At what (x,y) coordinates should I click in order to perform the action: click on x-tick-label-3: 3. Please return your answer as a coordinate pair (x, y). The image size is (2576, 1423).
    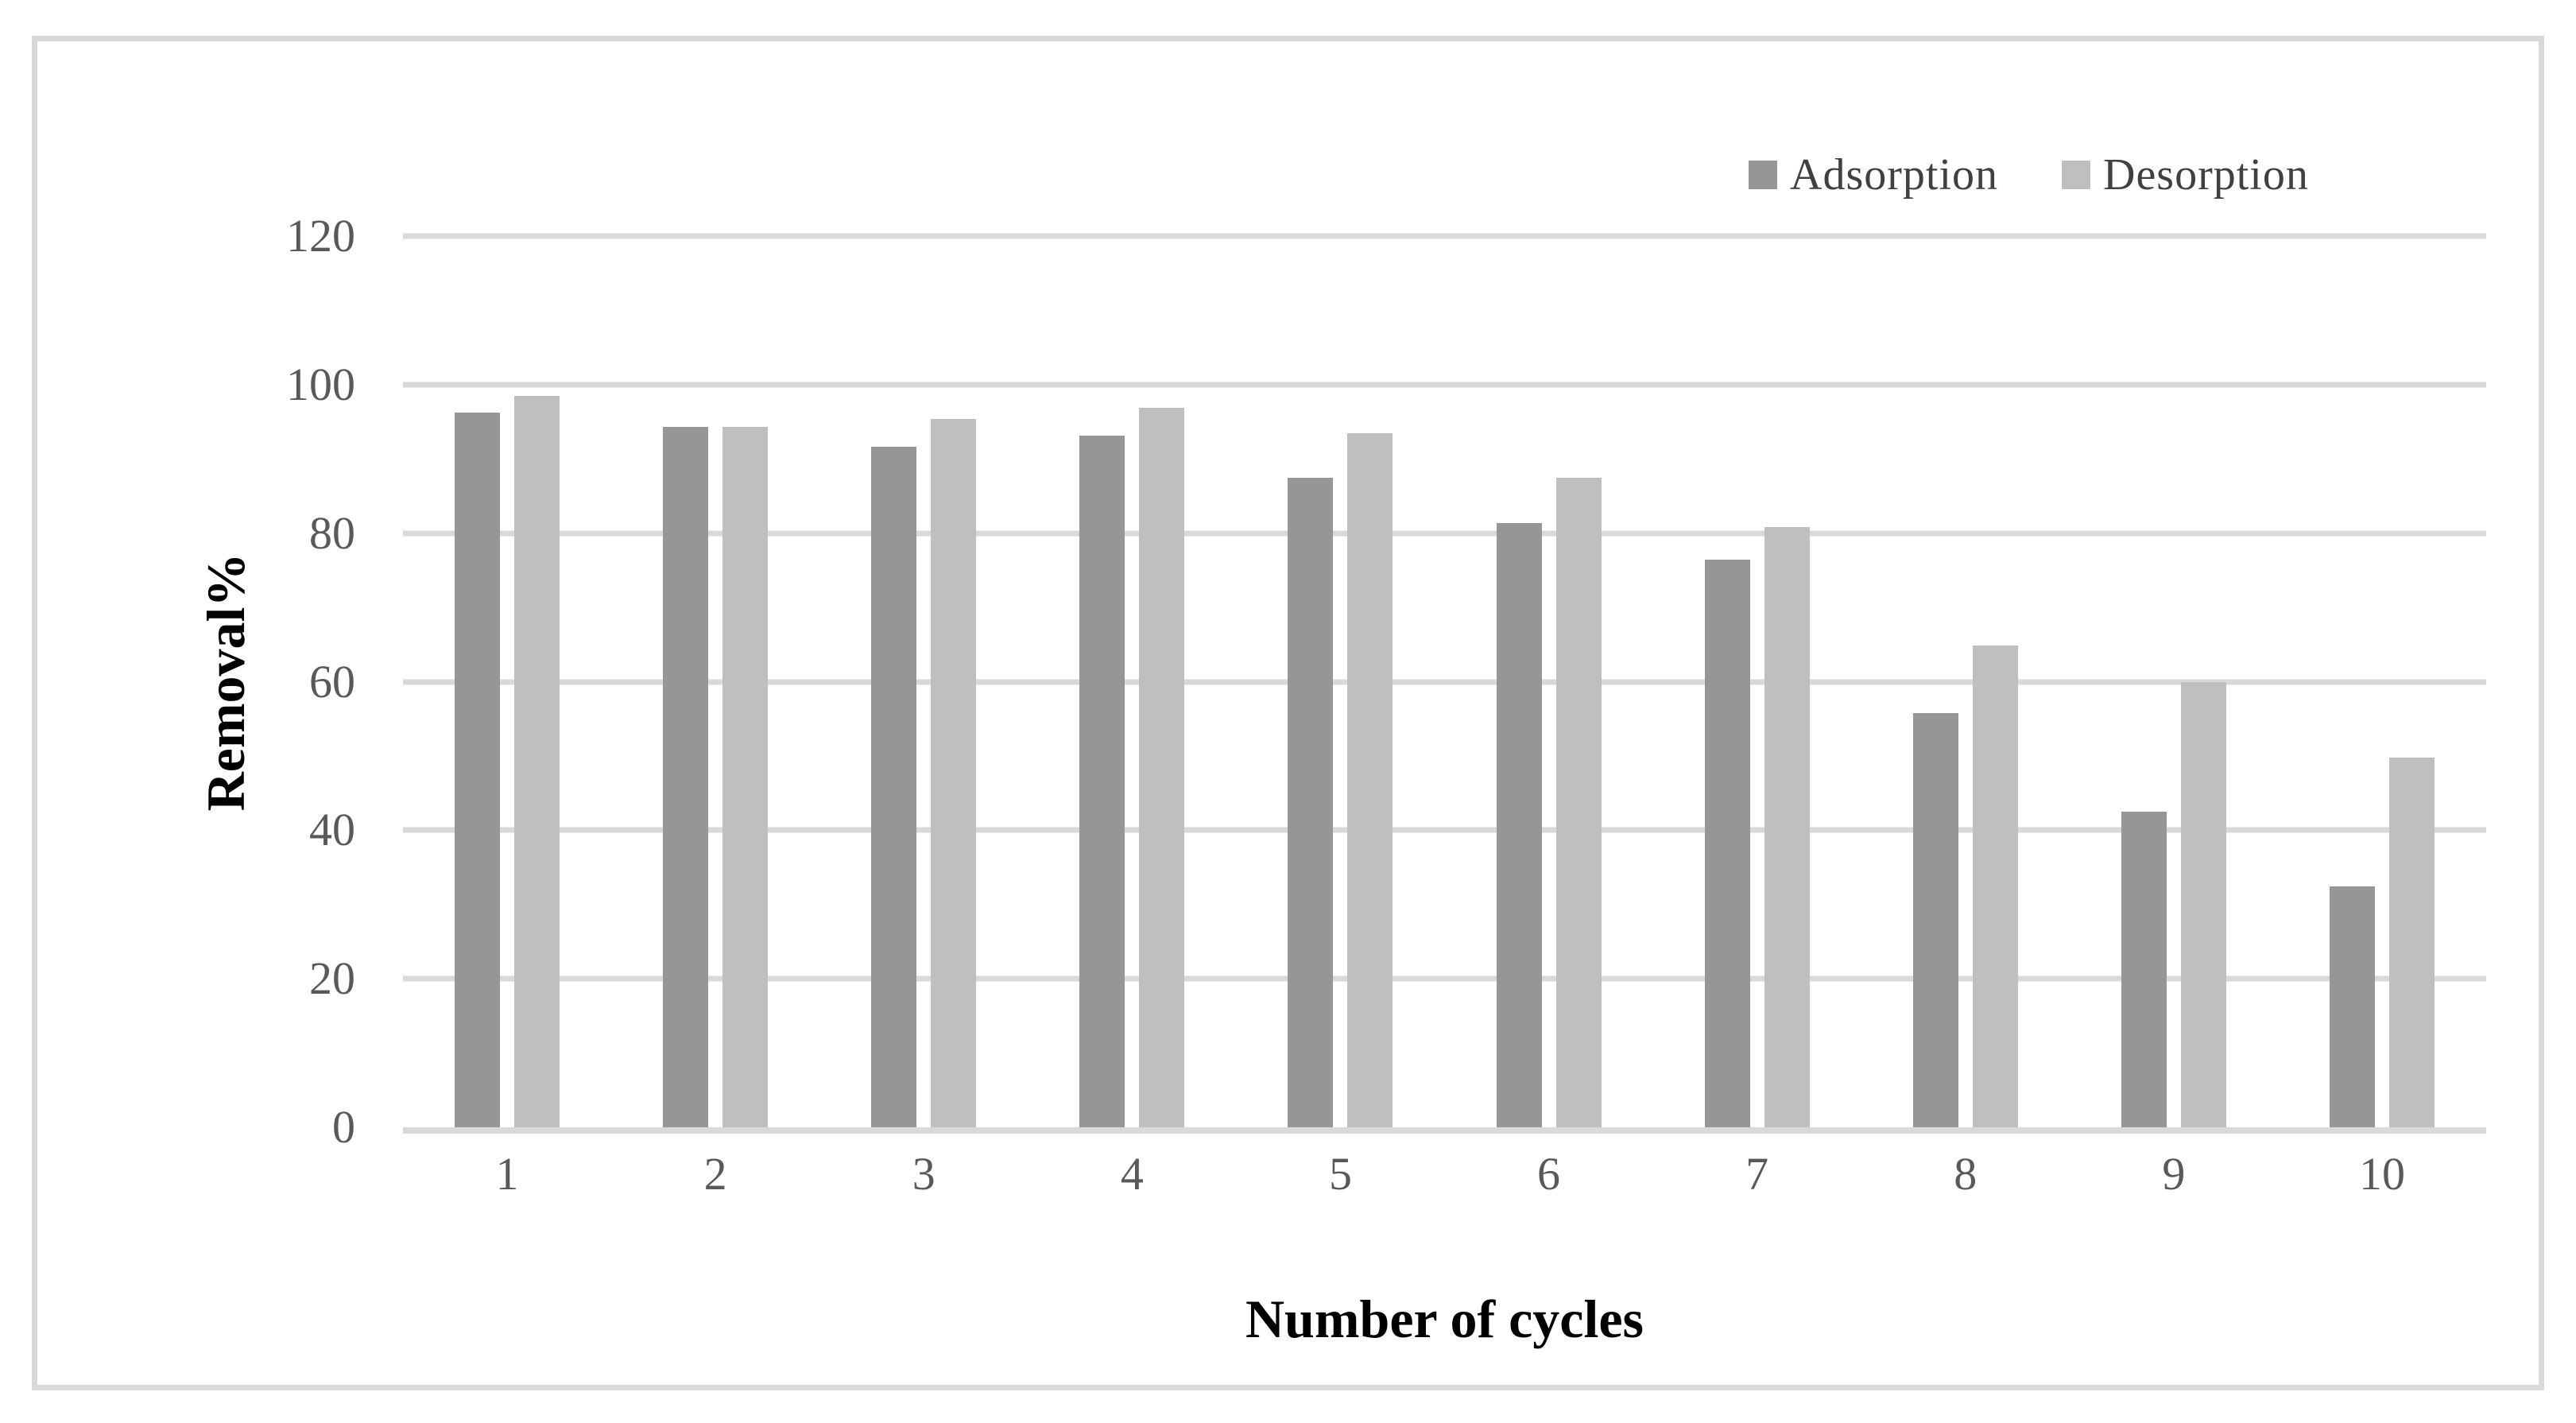
    Looking at the image, I should click on (924, 1174).